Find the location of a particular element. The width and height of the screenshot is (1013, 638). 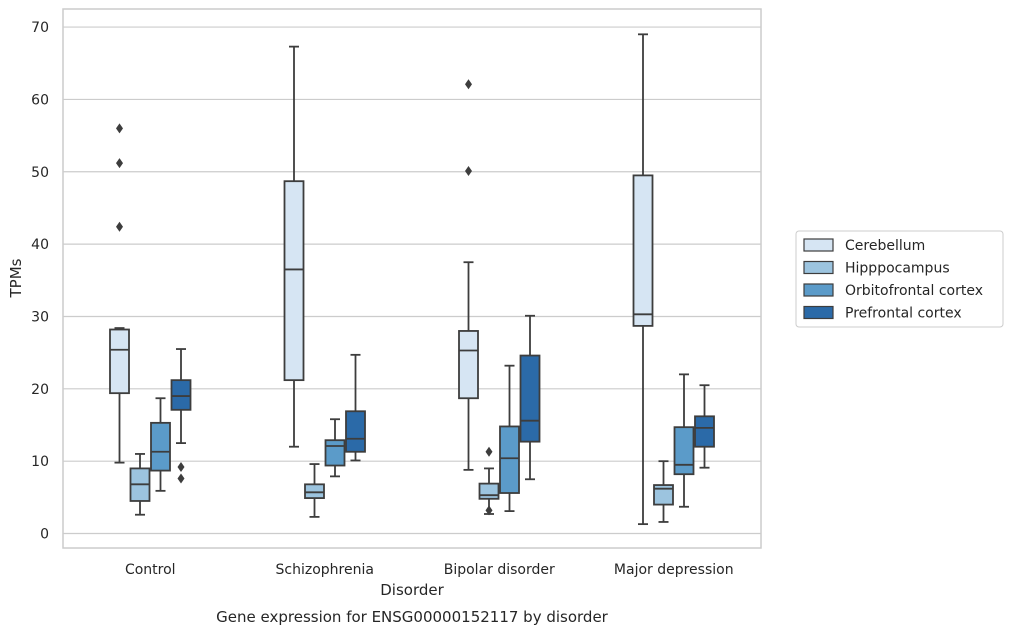

x-tick-label: Bipolar disorder is located at coordinates (499, 570).